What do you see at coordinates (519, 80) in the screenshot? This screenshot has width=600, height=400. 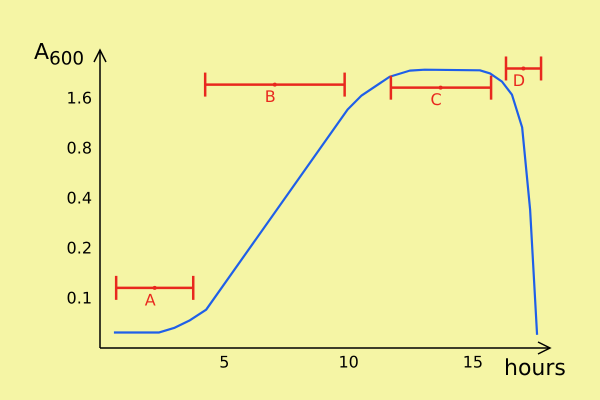 I see `series-label: D` at bounding box center [519, 80].